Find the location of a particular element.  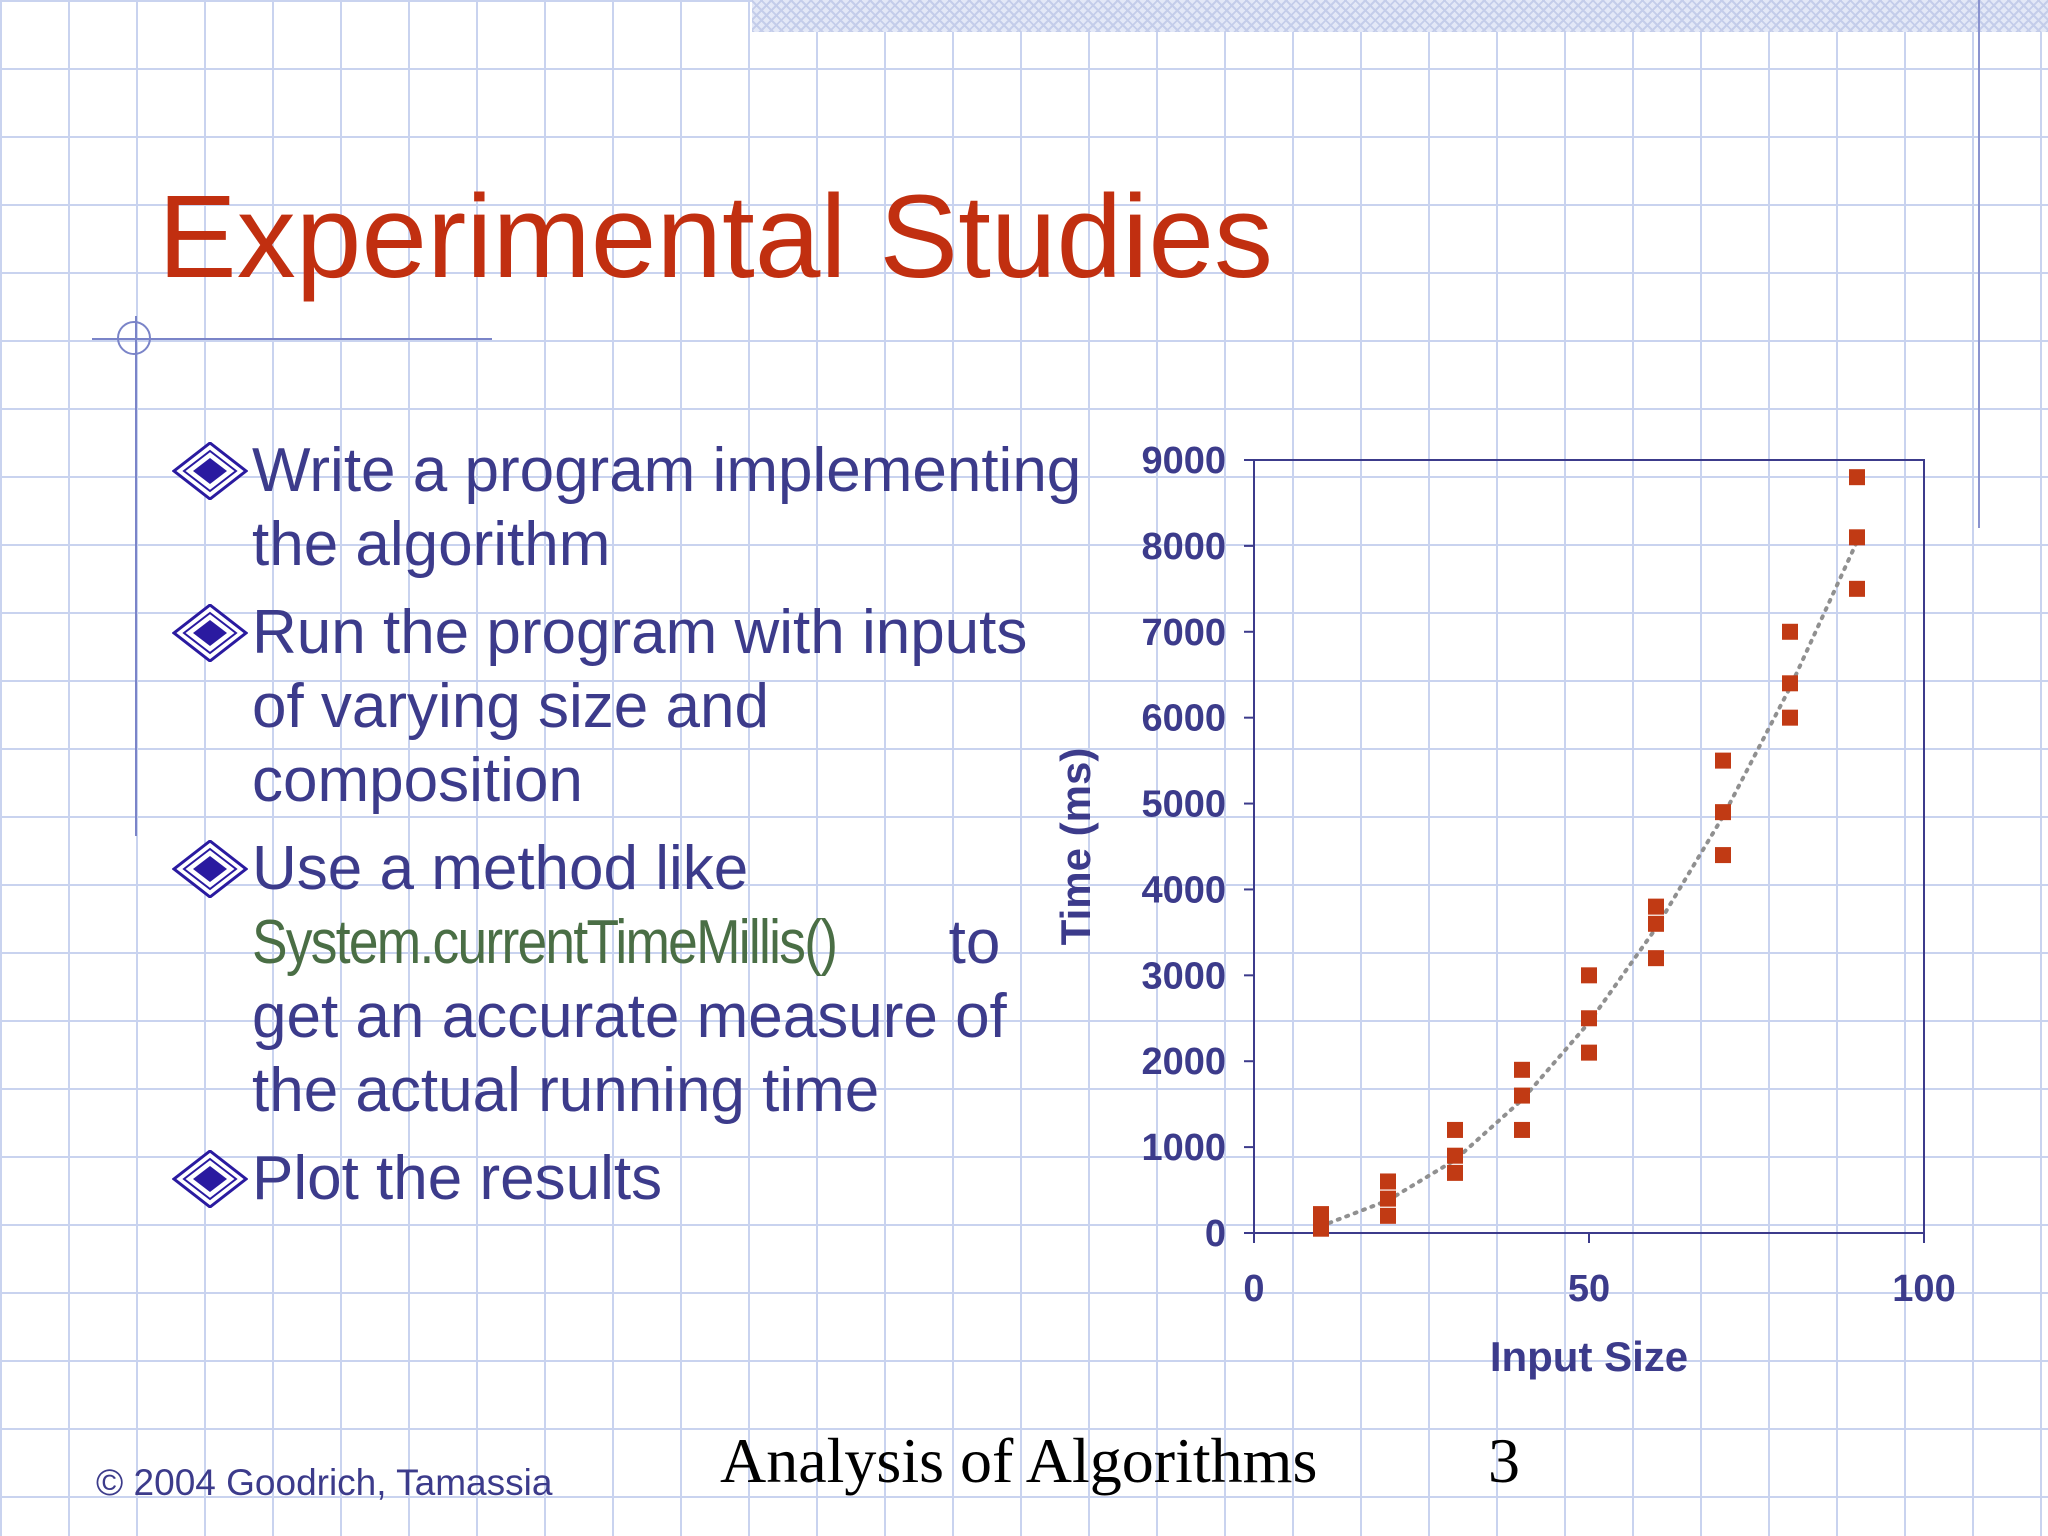

x-tick-label: 50 is located at coordinates (1589, 1289).